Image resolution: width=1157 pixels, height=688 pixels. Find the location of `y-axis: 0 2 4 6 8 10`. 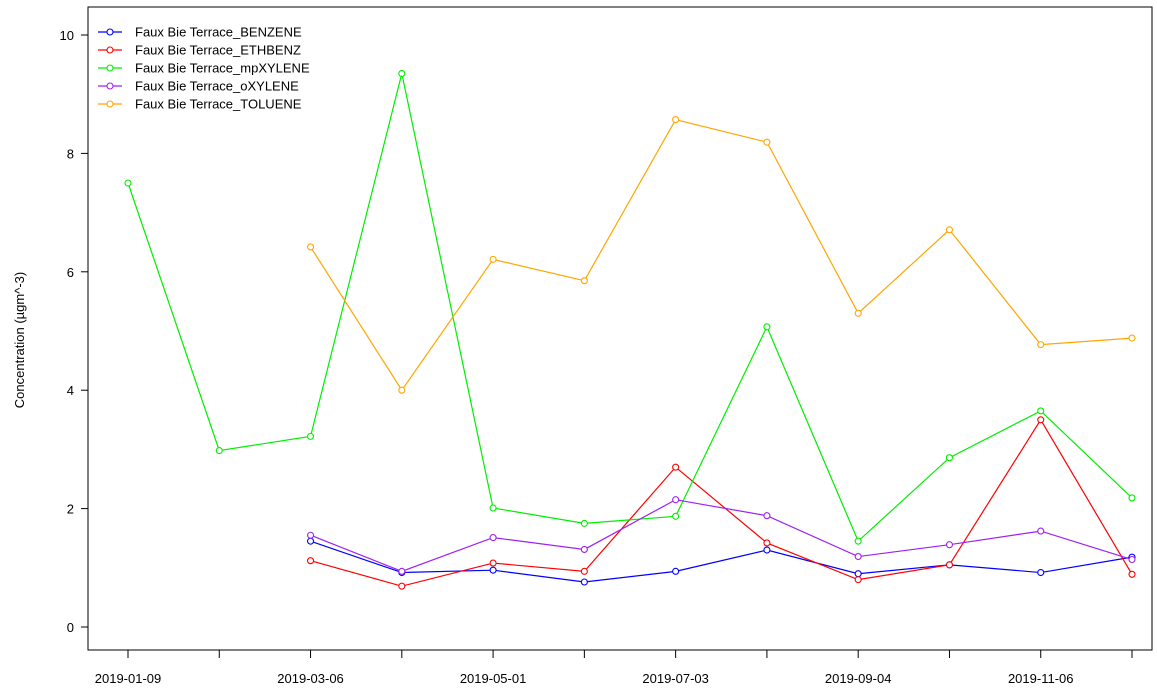

y-axis: 0 2 4 6 8 10 is located at coordinates (74, 331).